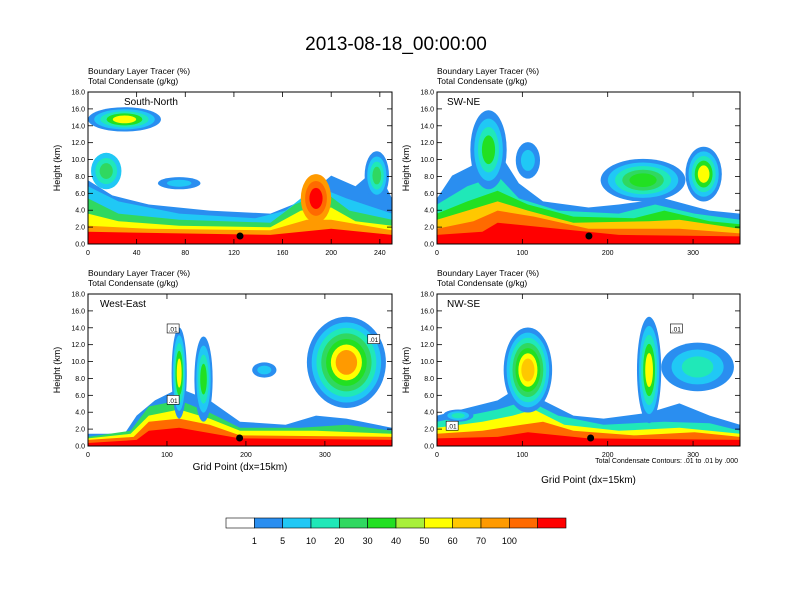 This screenshot has width=792, height=612. What do you see at coordinates (396, 44) in the screenshot?
I see `figure-title: 2013-08-18_00:00:00` at bounding box center [396, 44].